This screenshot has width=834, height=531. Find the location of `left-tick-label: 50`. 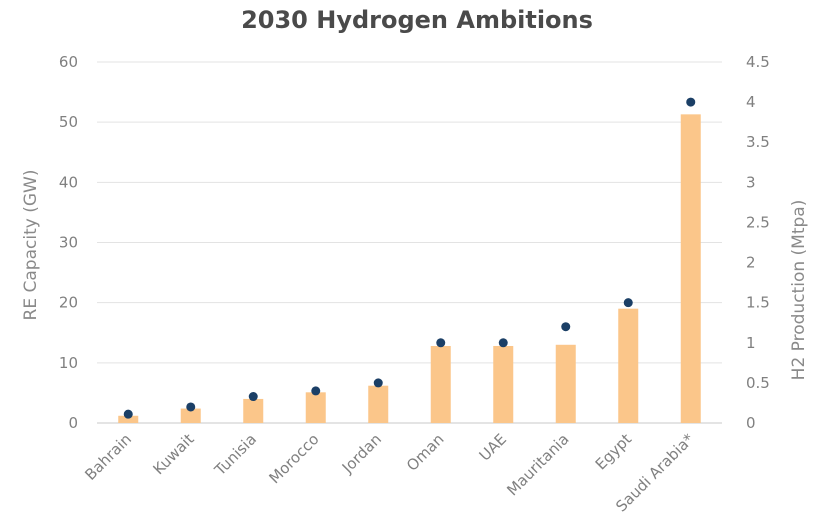

left-tick-label: 50 is located at coordinates (68, 122).